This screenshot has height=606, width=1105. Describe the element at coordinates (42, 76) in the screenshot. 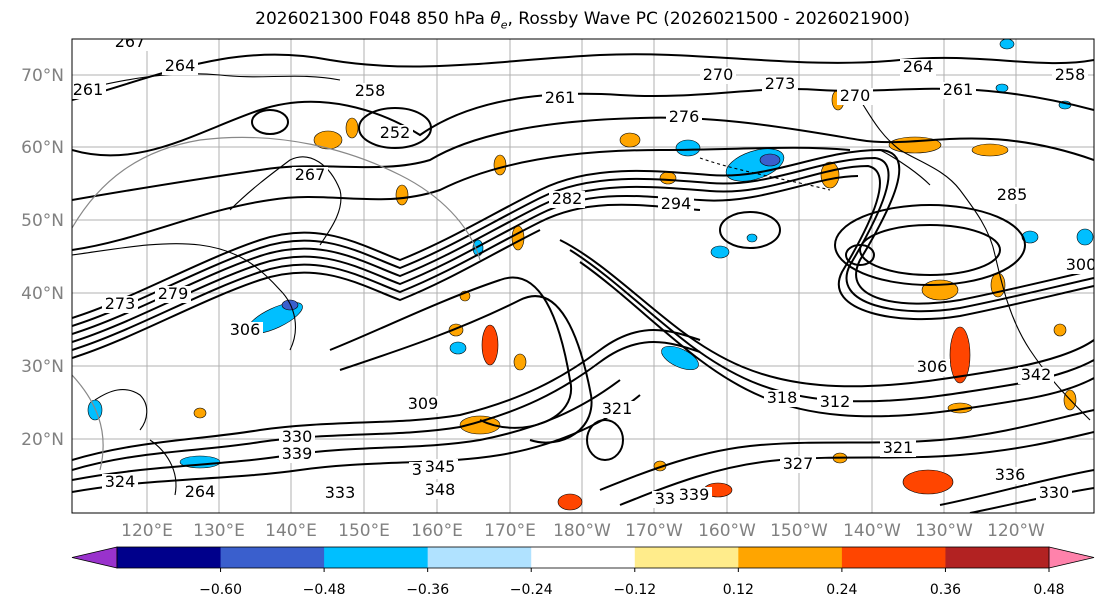

I see `latitude-label: 70°N` at that location.